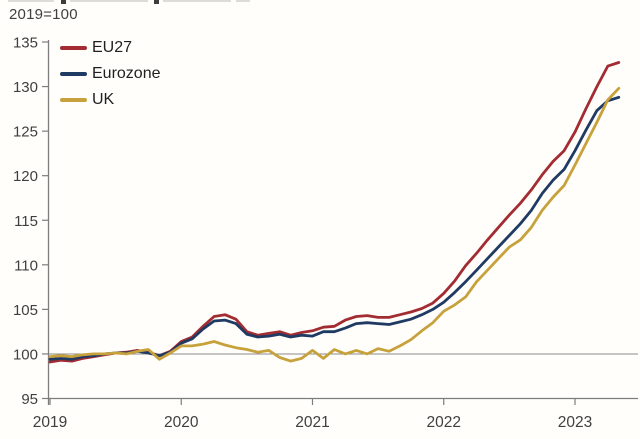 The width and height of the screenshot is (640, 439). I want to click on y-tick-label: 110, so click(26, 265).